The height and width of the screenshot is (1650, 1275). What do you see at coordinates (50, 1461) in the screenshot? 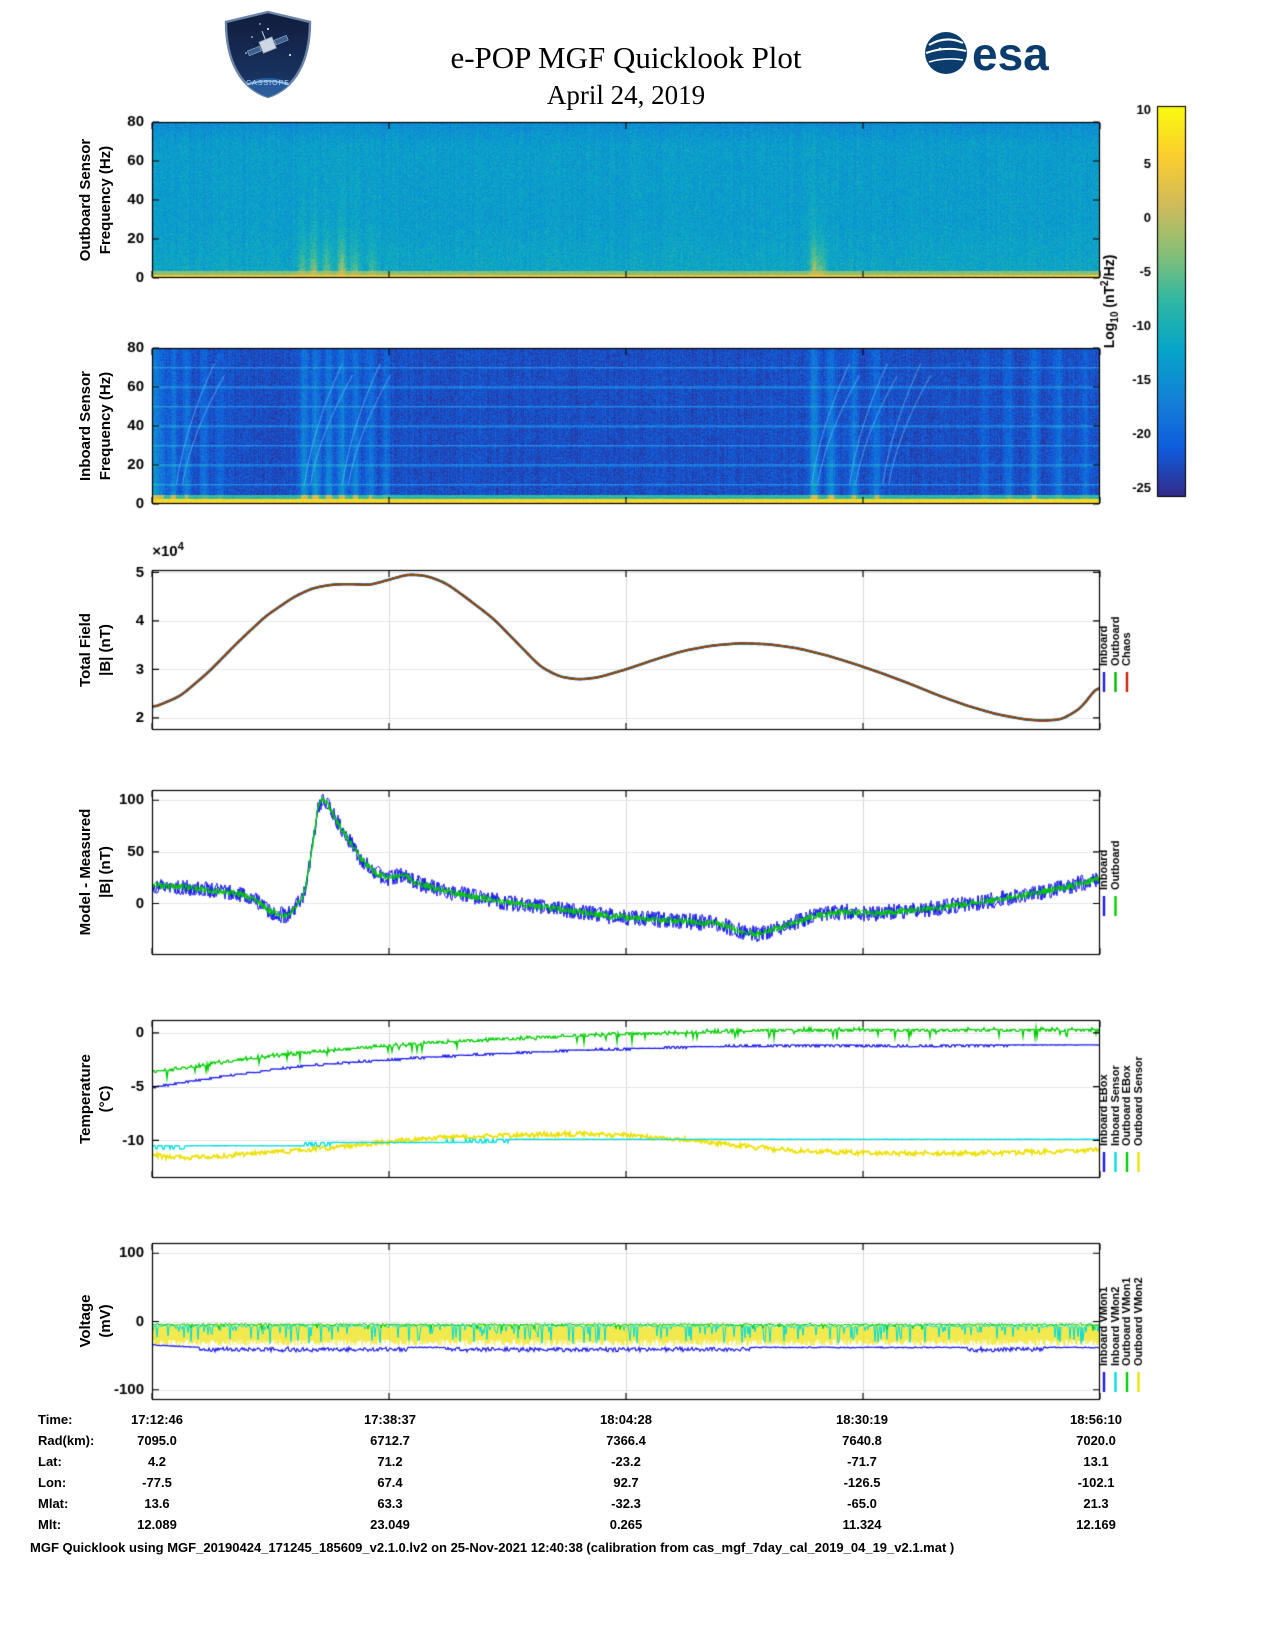
I see `table-row-label: Lat:` at bounding box center [50, 1461].